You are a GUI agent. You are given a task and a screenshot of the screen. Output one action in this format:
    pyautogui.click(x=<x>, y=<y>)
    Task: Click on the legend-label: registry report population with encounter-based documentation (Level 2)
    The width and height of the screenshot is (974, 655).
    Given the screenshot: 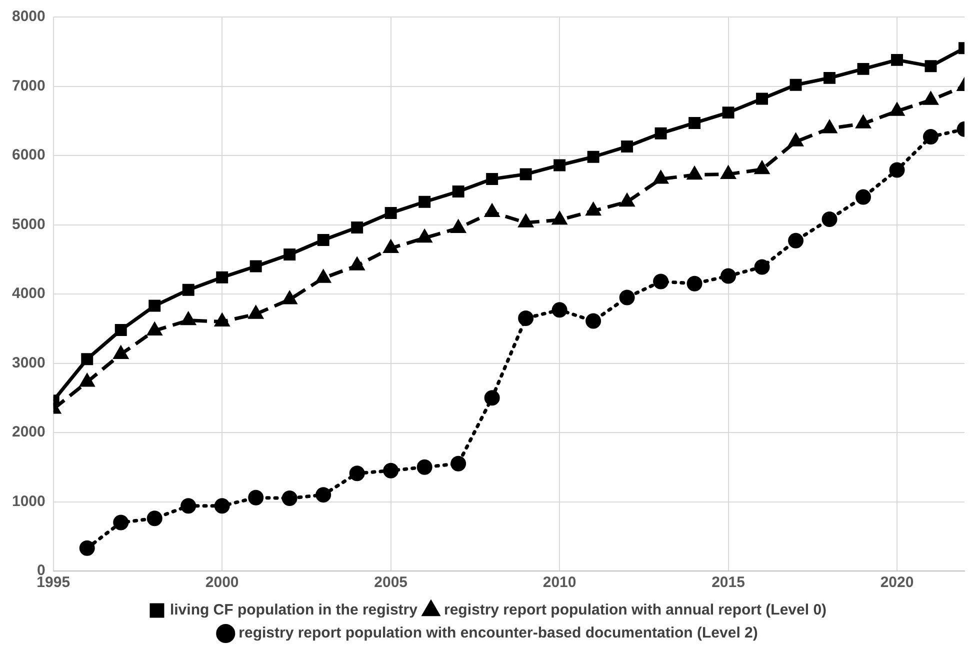 What is the action you would take?
    pyautogui.click(x=498, y=633)
    